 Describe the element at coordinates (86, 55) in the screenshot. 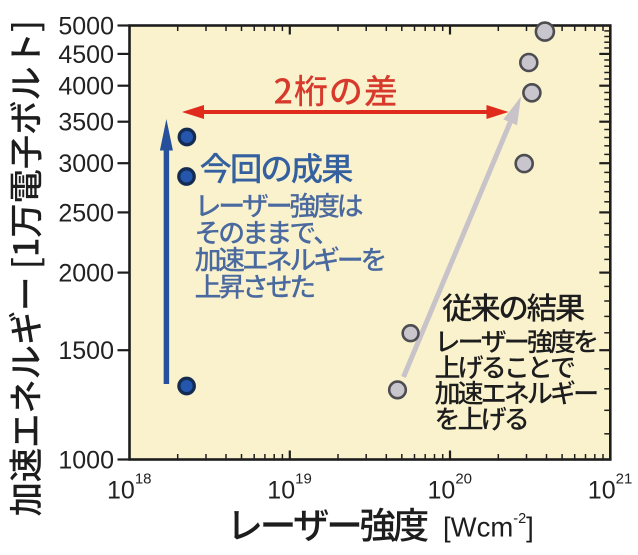

I see `svg-text: 4500` at that location.